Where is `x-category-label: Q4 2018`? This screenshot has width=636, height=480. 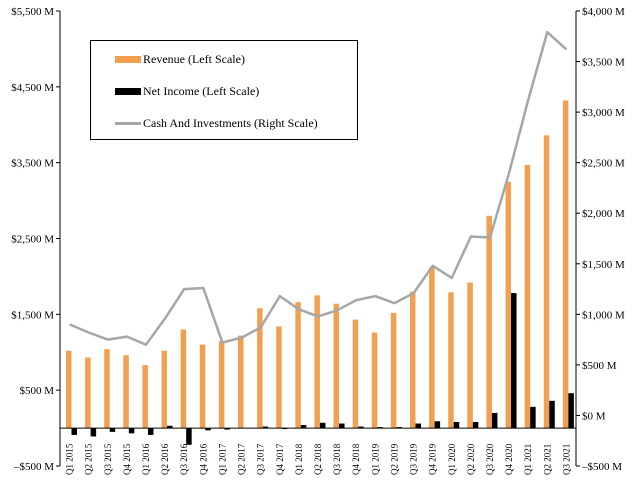 x-category-label: Q4 2018 is located at coordinates (356, 459).